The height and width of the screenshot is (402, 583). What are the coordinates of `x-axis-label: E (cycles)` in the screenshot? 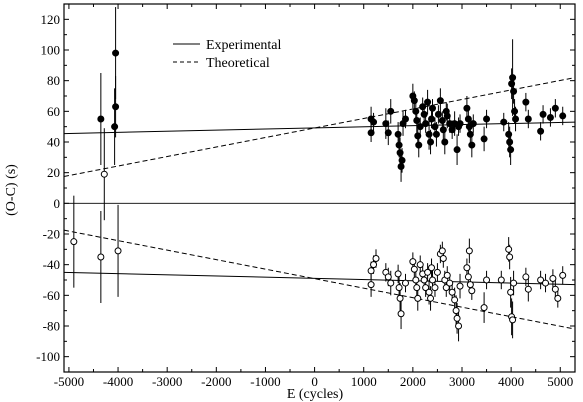 It's located at (315, 394).